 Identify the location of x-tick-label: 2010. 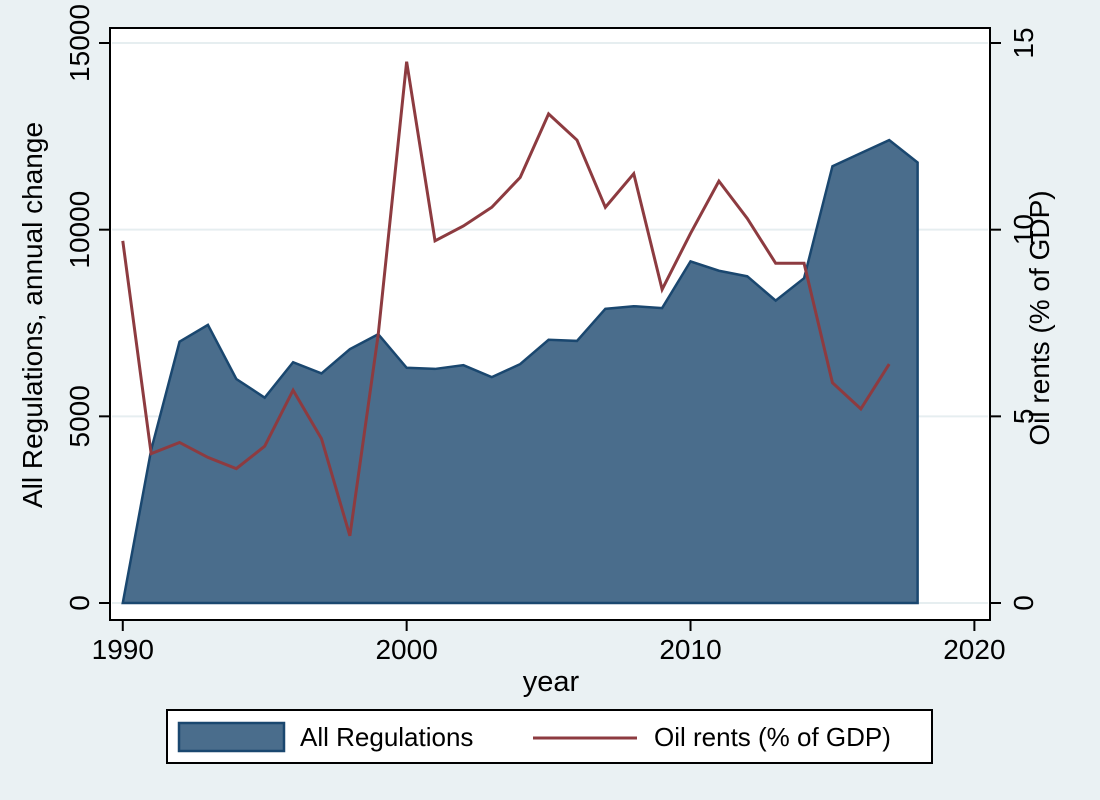
(690, 649).